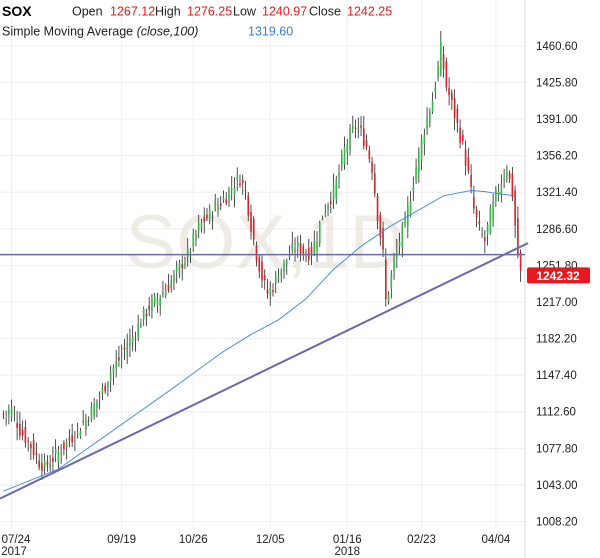  Describe the element at coordinates (168, 12) in the screenshot. I see `high-label: High` at that location.